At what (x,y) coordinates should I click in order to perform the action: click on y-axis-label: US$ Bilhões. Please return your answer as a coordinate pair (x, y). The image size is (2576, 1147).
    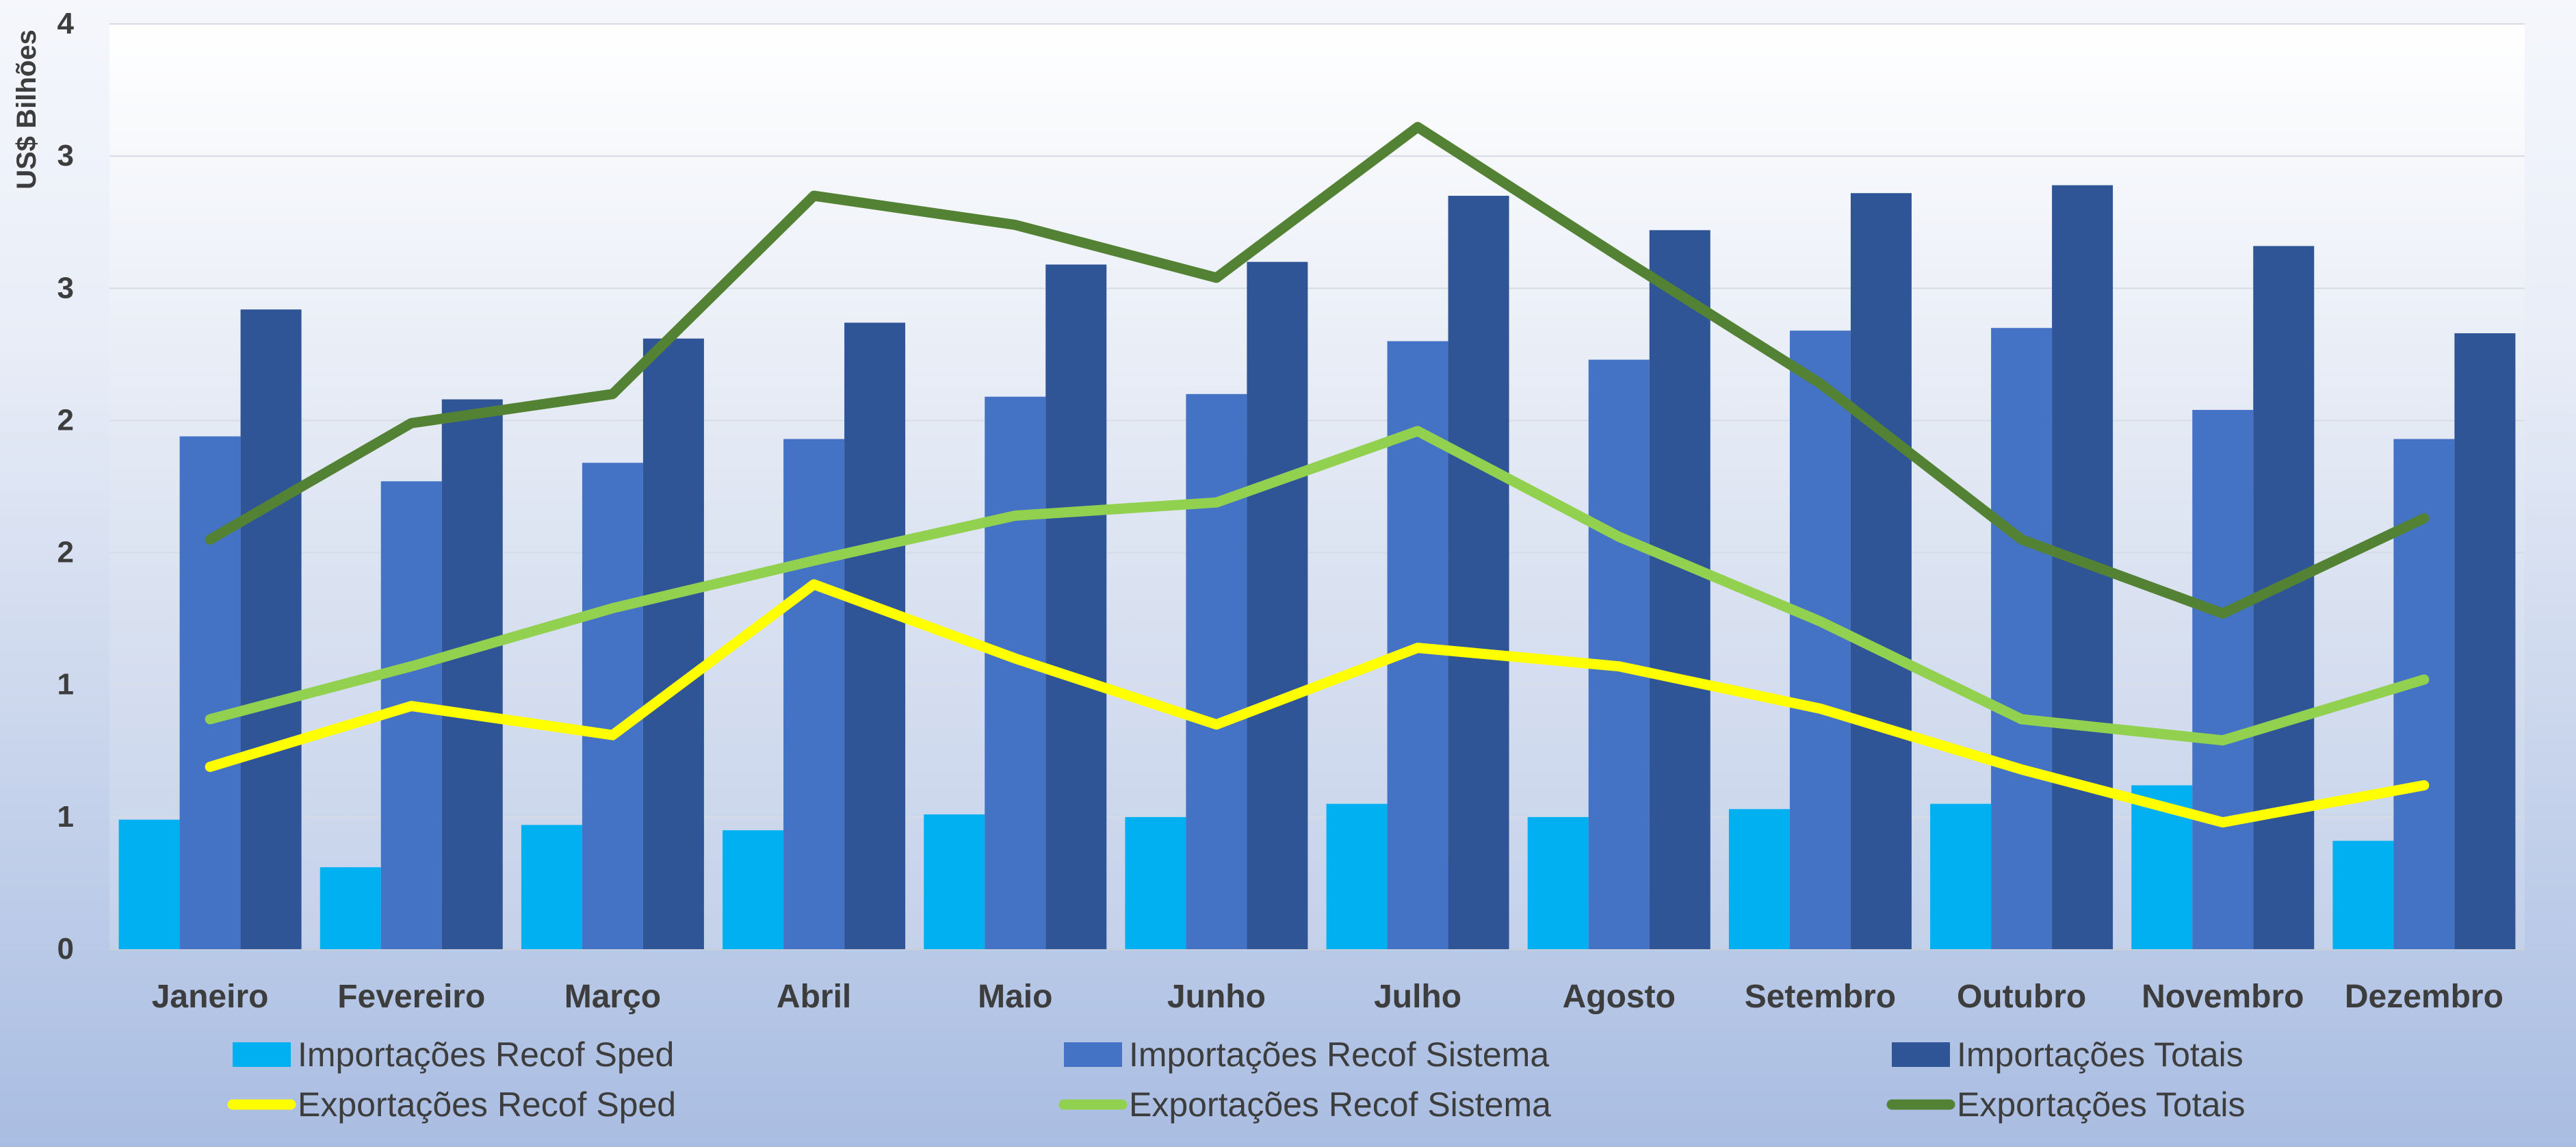
    Looking at the image, I should click on (27, 109).